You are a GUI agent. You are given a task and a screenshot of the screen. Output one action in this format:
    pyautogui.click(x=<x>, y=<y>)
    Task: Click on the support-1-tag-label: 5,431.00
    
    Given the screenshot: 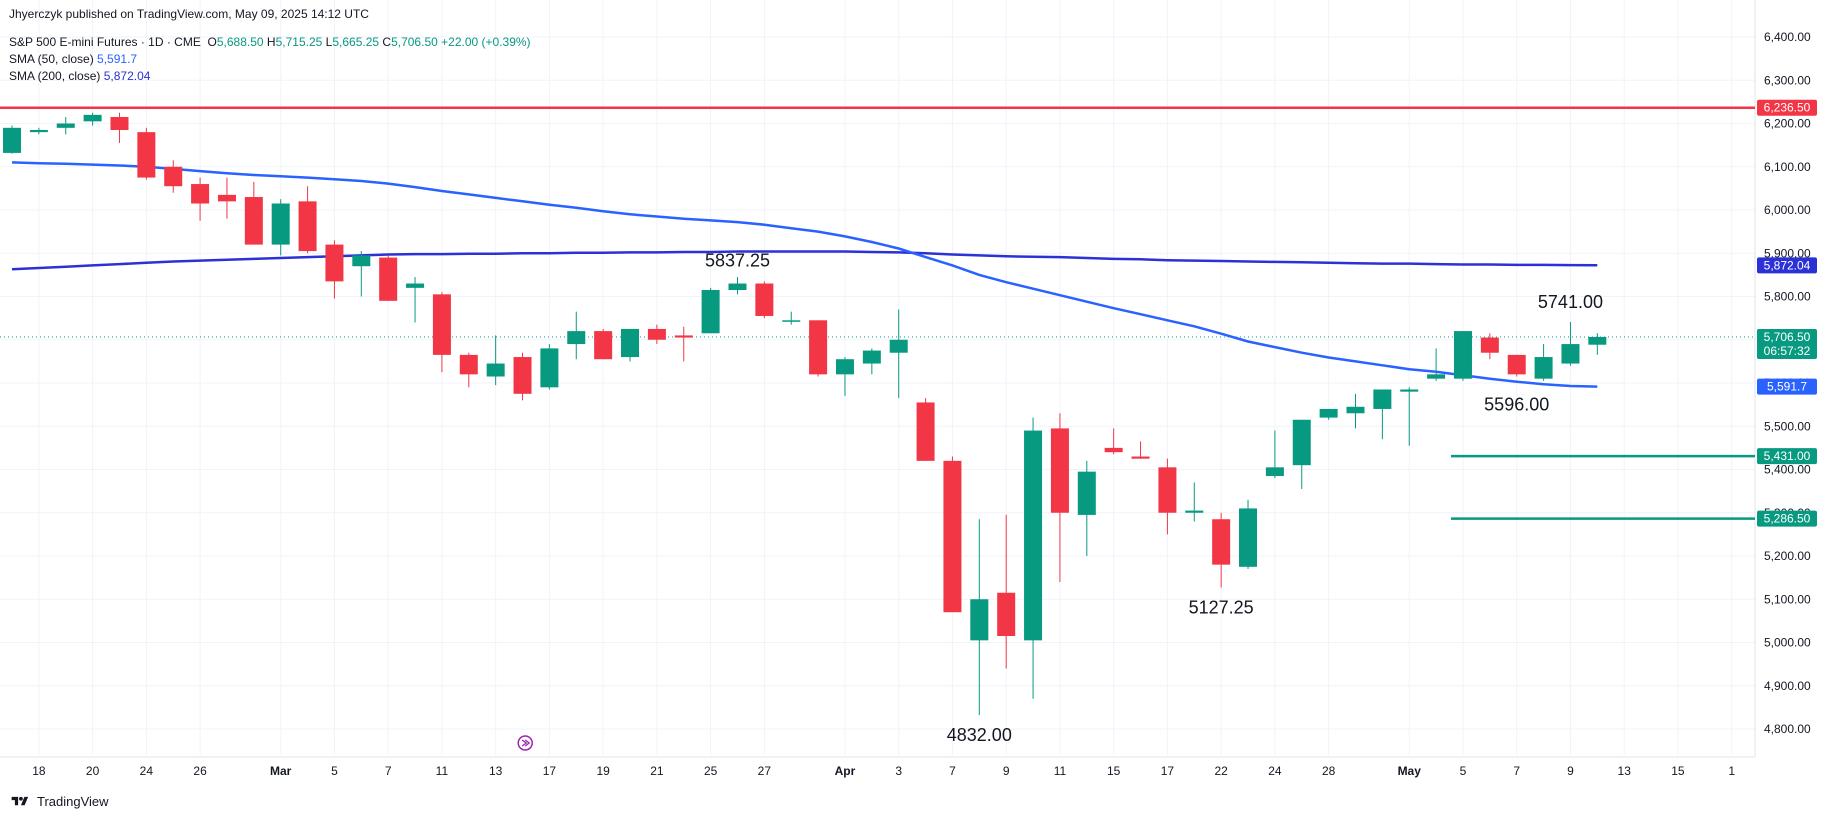 What is the action you would take?
    pyautogui.click(x=1787, y=456)
    